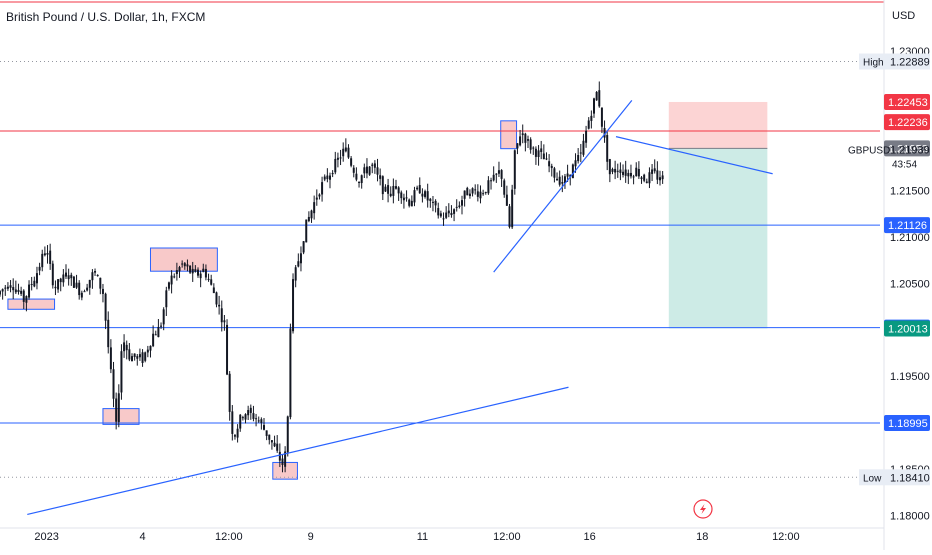 The height and width of the screenshot is (555, 932). Describe the element at coordinates (910, 151) in the screenshot. I see `current-price-label: 1.21939` at that location.